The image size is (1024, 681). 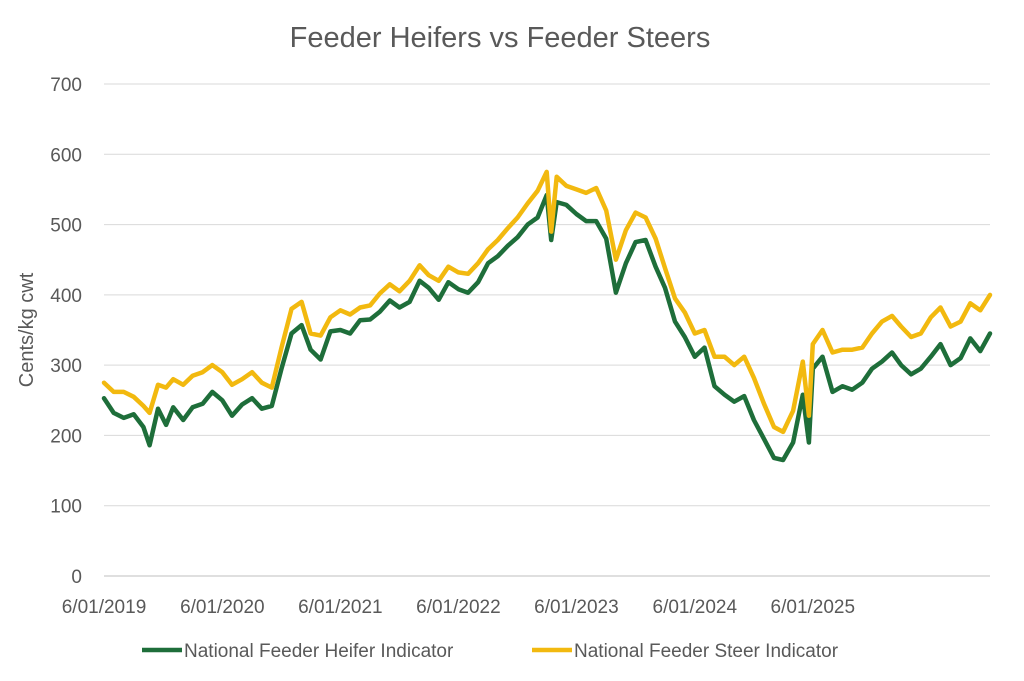 What do you see at coordinates (319, 651) in the screenshot?
I see `legend-label: National Feeder Heifer Indicator` at bounding box center [319, 651].